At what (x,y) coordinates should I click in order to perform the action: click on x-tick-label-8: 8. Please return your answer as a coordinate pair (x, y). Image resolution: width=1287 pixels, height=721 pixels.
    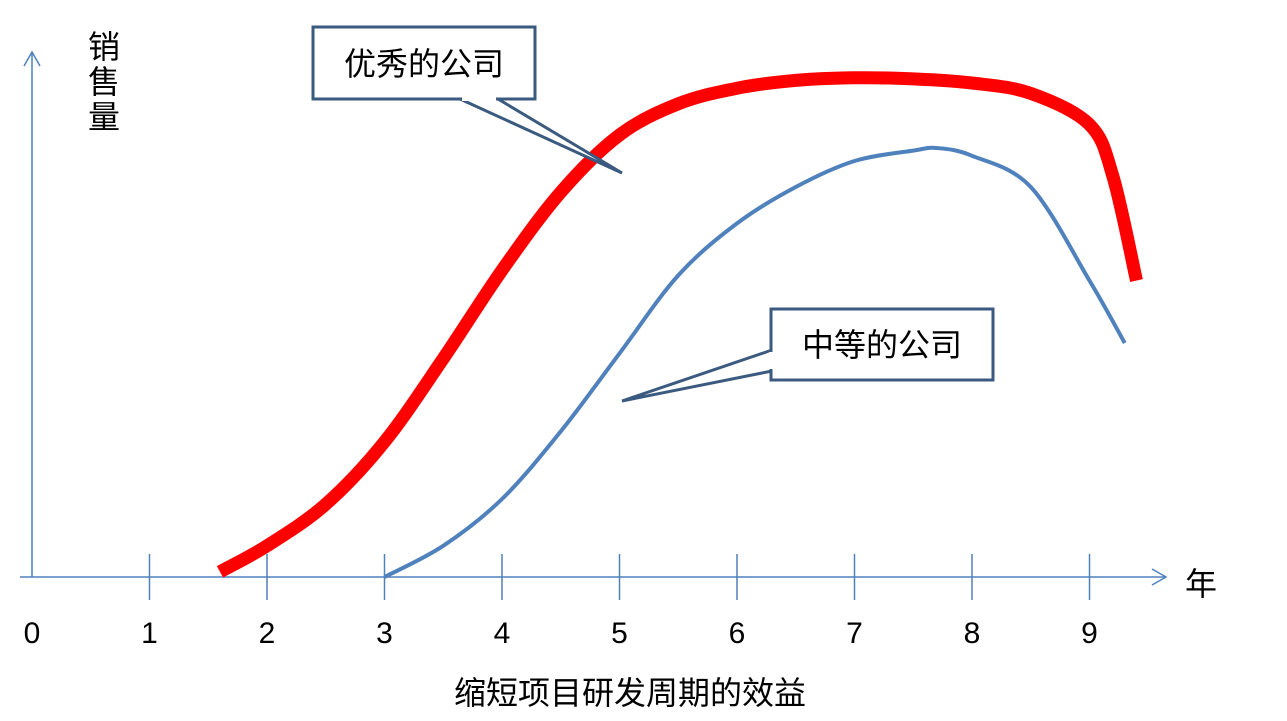
    Looking at the image, I should click on (972, 633).